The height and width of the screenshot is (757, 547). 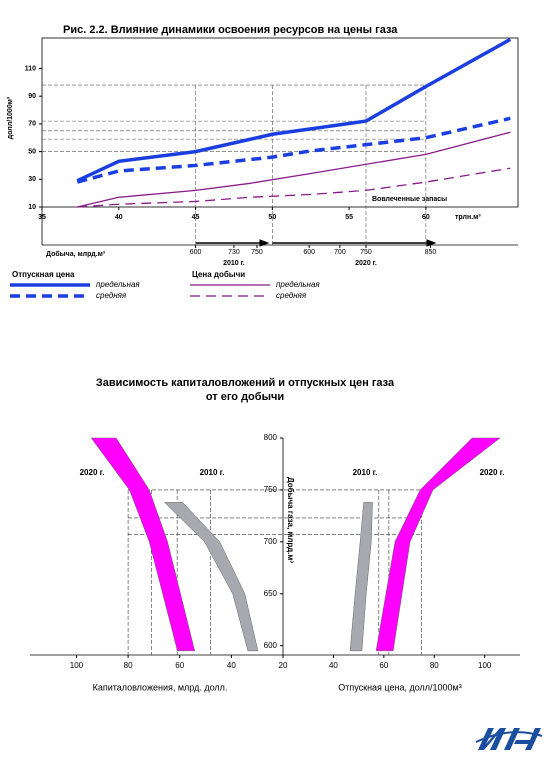 I want to click on arrows, so click(x=316, y=243).